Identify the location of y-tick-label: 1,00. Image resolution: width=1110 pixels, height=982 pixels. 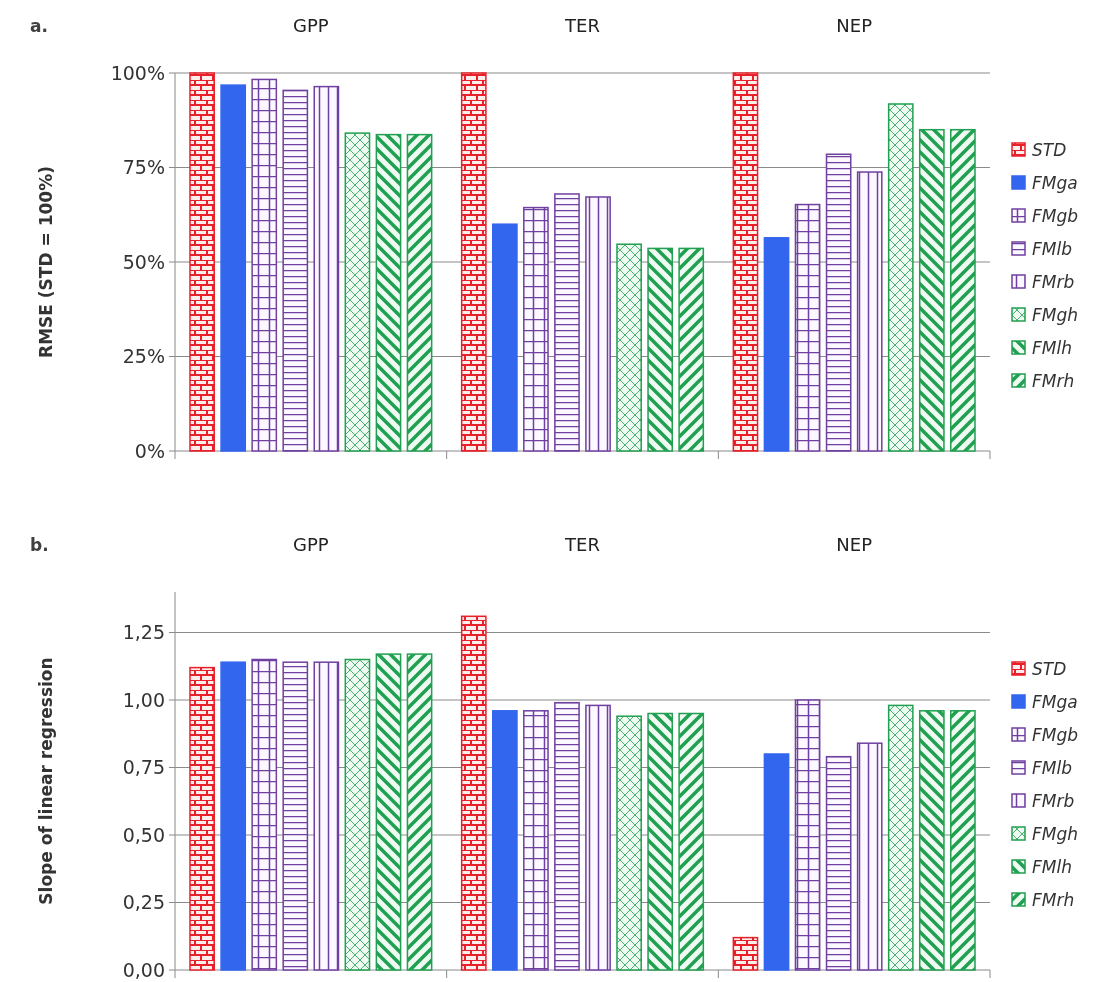
(143, 699).